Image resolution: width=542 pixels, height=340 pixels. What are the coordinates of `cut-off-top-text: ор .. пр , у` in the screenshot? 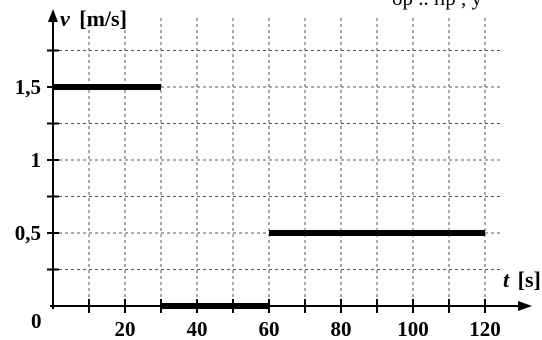 It's located at (437, 5).